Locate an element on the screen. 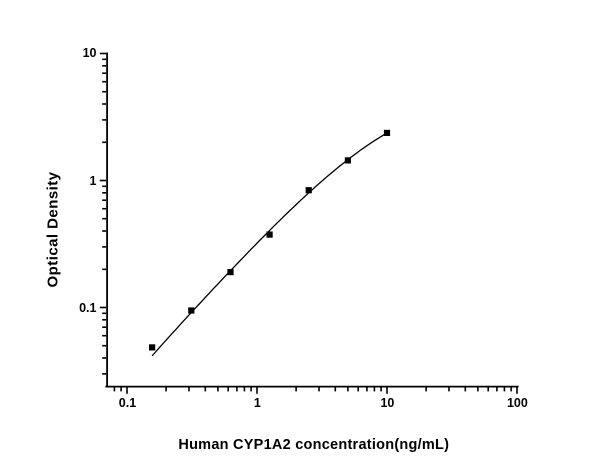 The height and width of the screenshot is (469, 600). svg-text: Optical Density is located at coordinates (53, 229).